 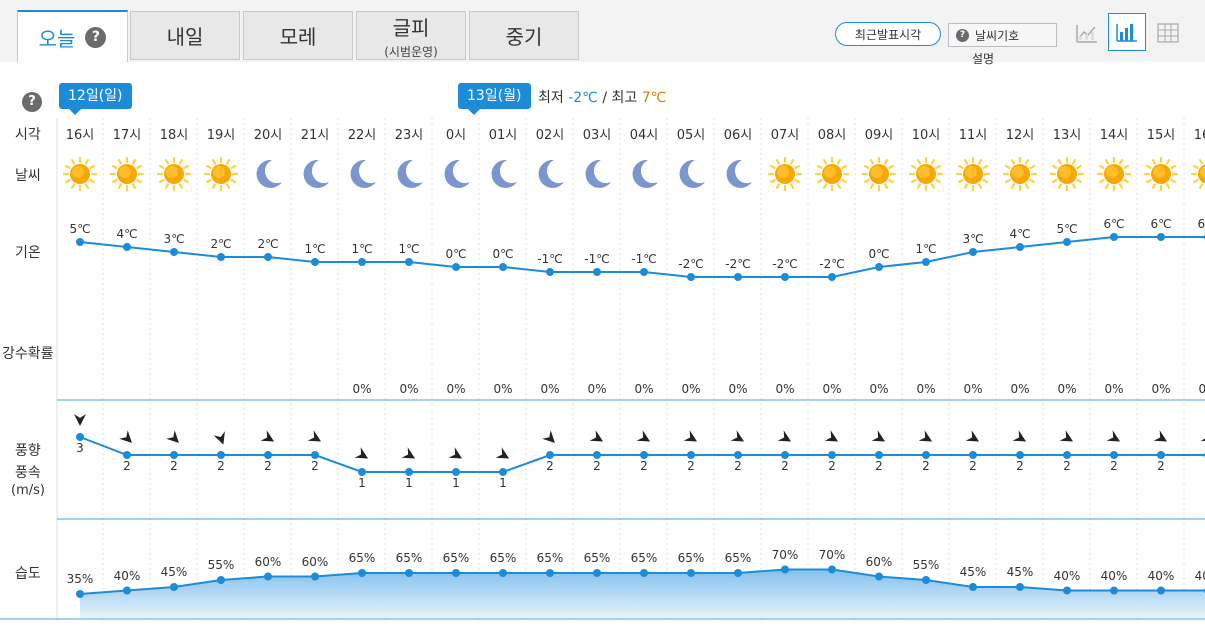 I want to click on temp-value: -2℃, so click(x=738, y=264).